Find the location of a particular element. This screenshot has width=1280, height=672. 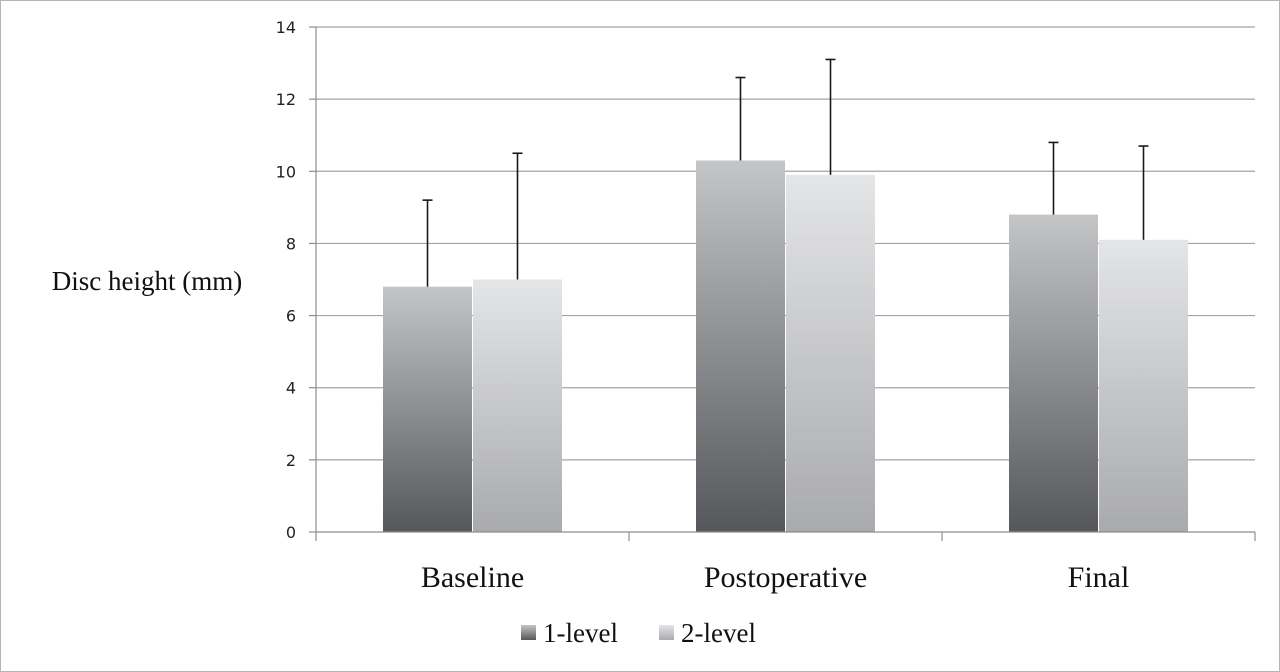

y-tick-label: 6 is located at coordinates (291, 316).